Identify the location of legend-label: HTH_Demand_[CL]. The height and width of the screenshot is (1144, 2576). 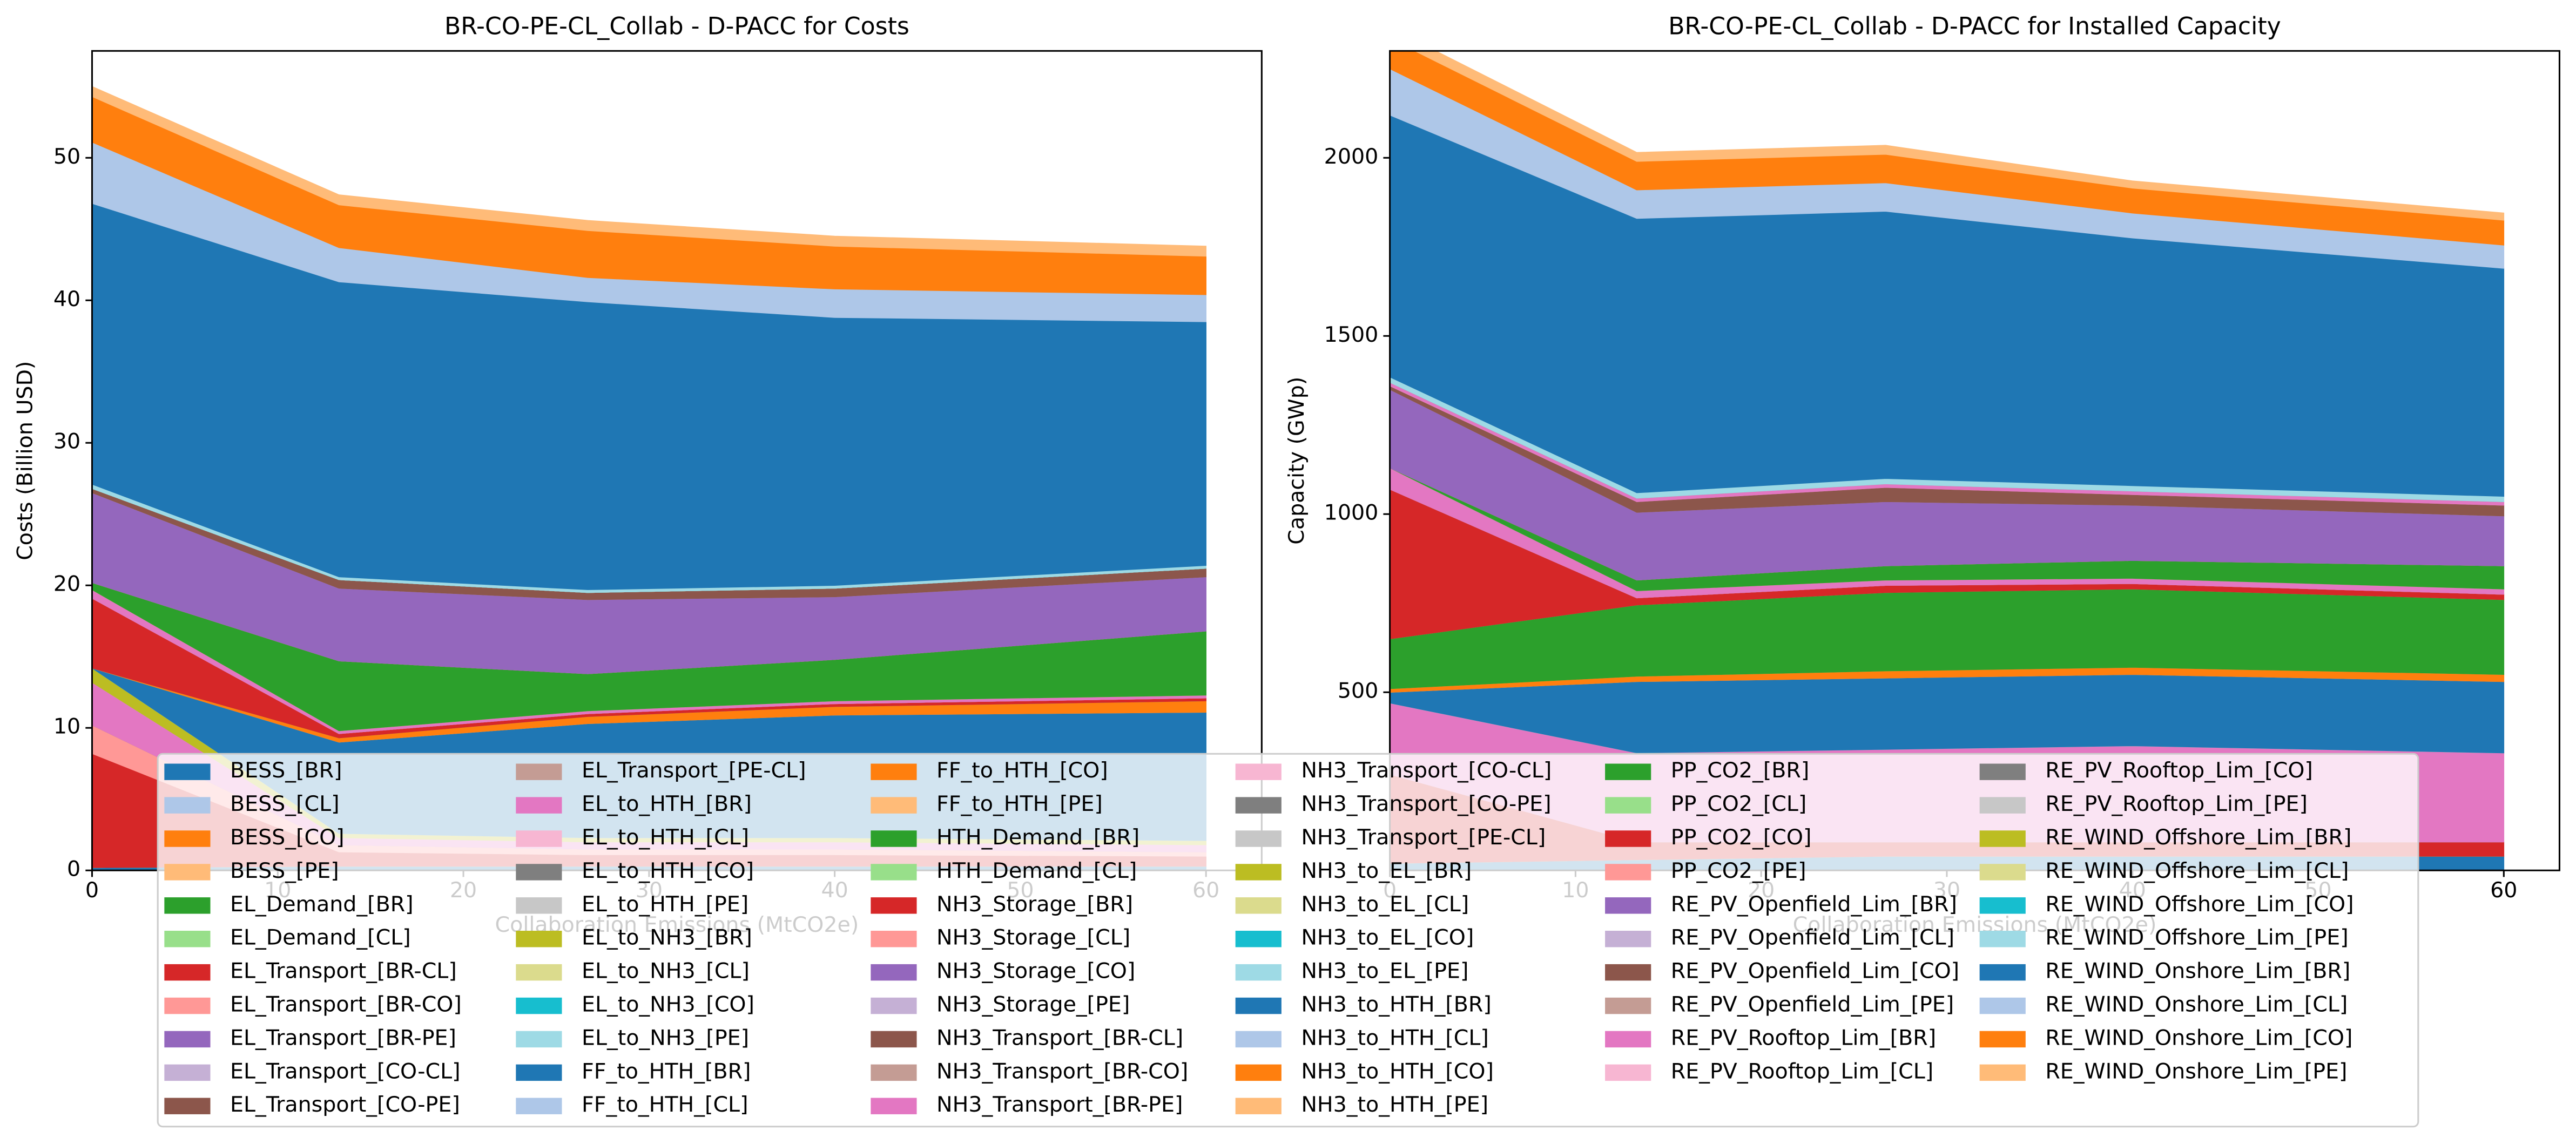
(1036, 870).